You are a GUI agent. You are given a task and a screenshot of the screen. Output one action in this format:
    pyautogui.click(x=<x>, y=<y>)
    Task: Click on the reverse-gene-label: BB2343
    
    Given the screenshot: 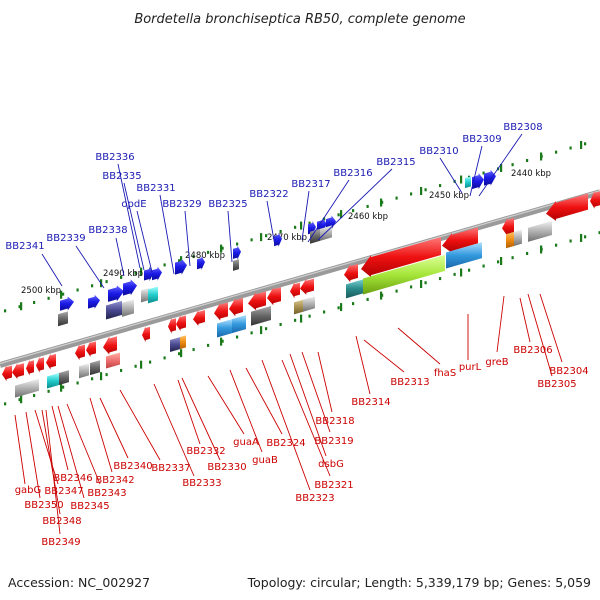 What is the action you would take?
    pyautogui.click(x=106, y=493)
    